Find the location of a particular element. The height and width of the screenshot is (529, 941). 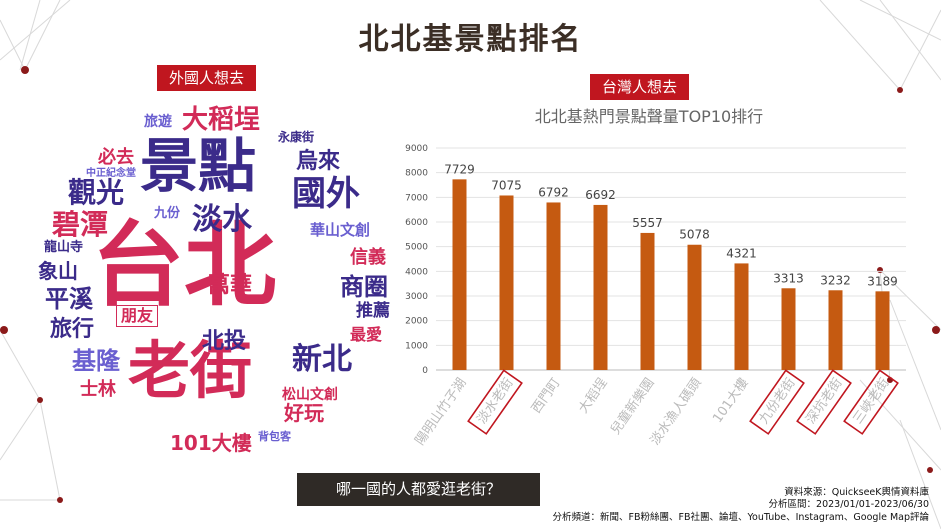

x-tick-group: 深坑老街 is located at coordinates (824, 402).